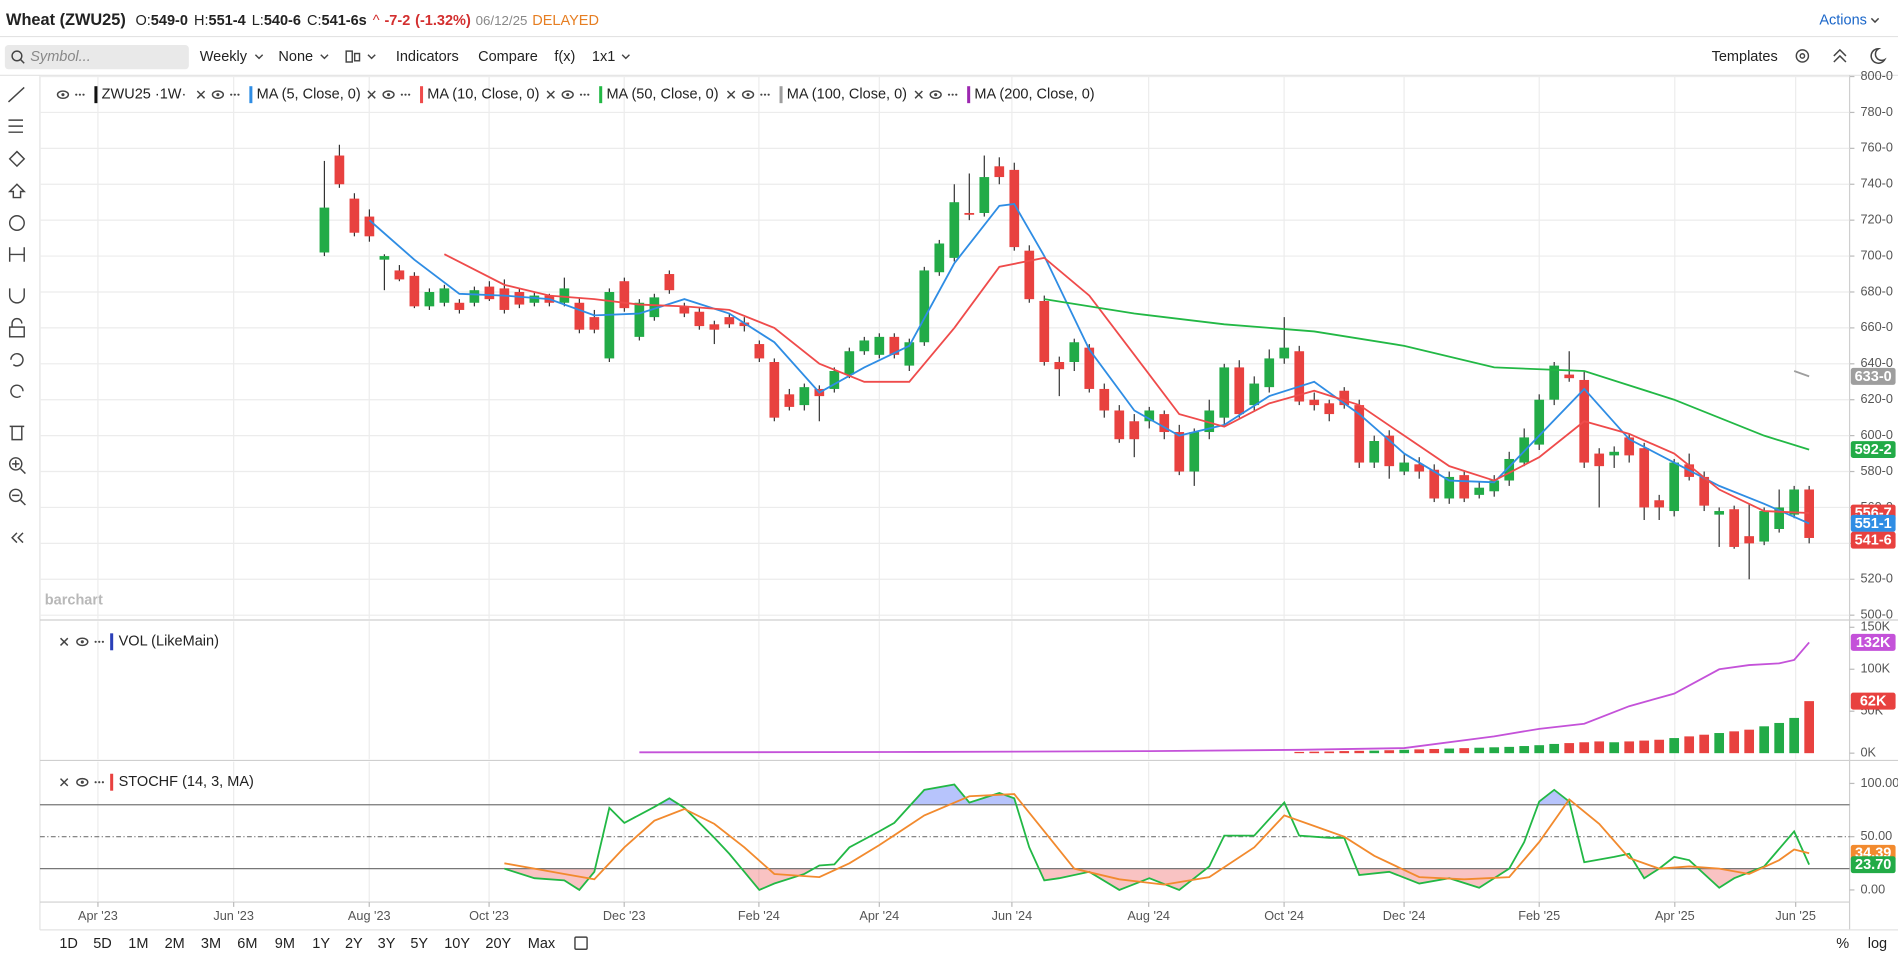 The width and height of the screenshot is (1898, 958). What do you see at coordinates (16, 191) in the screenshot?
I see `tool-arrow` at bounding box center [16, 191].